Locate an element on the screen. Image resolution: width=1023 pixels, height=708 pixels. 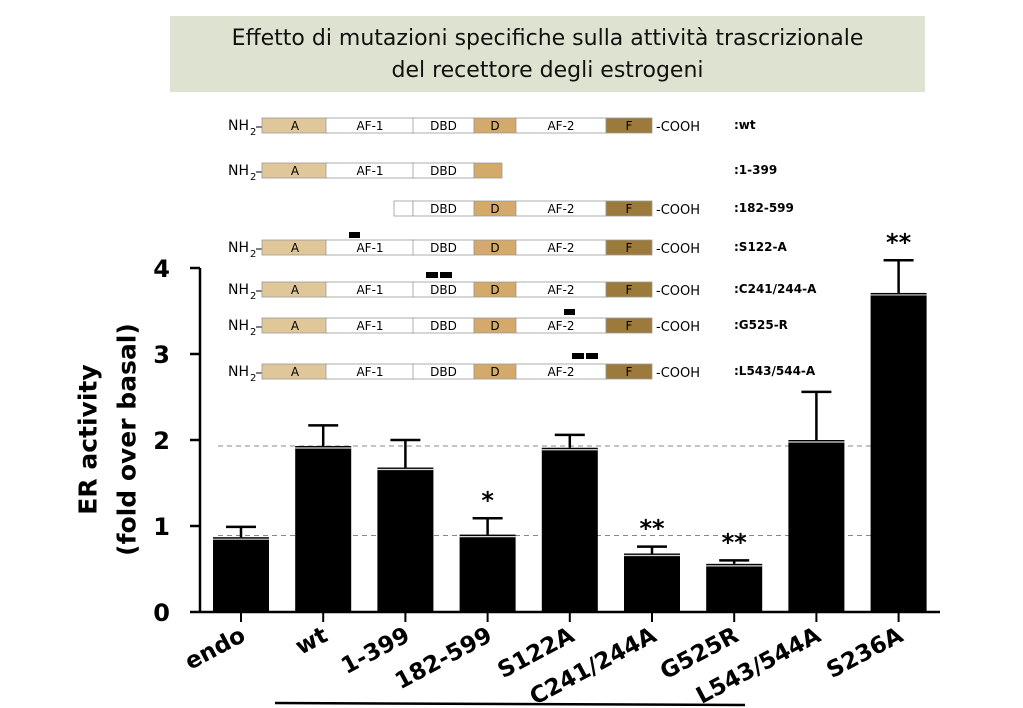
construct-row-6: NH 2 A AF-1 DBD D AF-2 F -COOH:G525-R is located at coordinates (508, 323).